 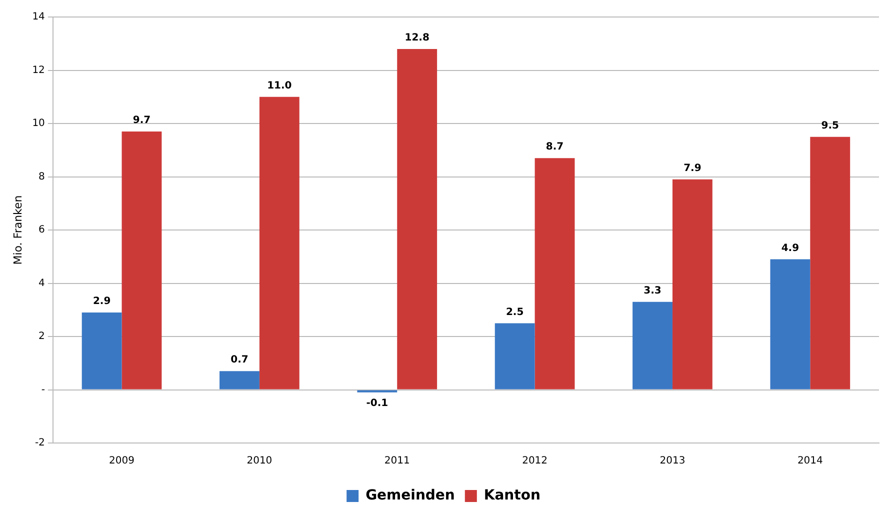 I want to click on data-label: 12.8, so click(x=417, y=38).